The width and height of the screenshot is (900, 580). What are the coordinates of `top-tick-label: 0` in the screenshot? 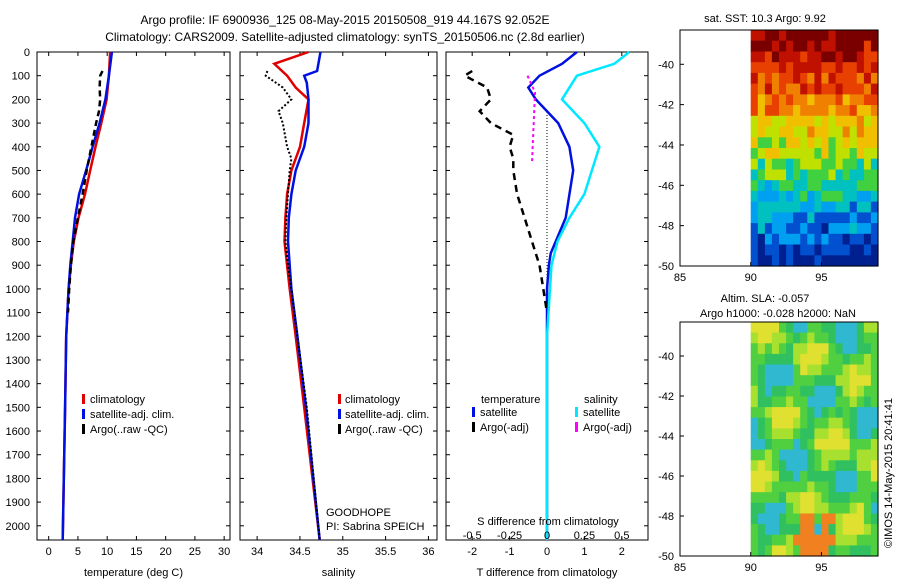 It's located at (547, 536).